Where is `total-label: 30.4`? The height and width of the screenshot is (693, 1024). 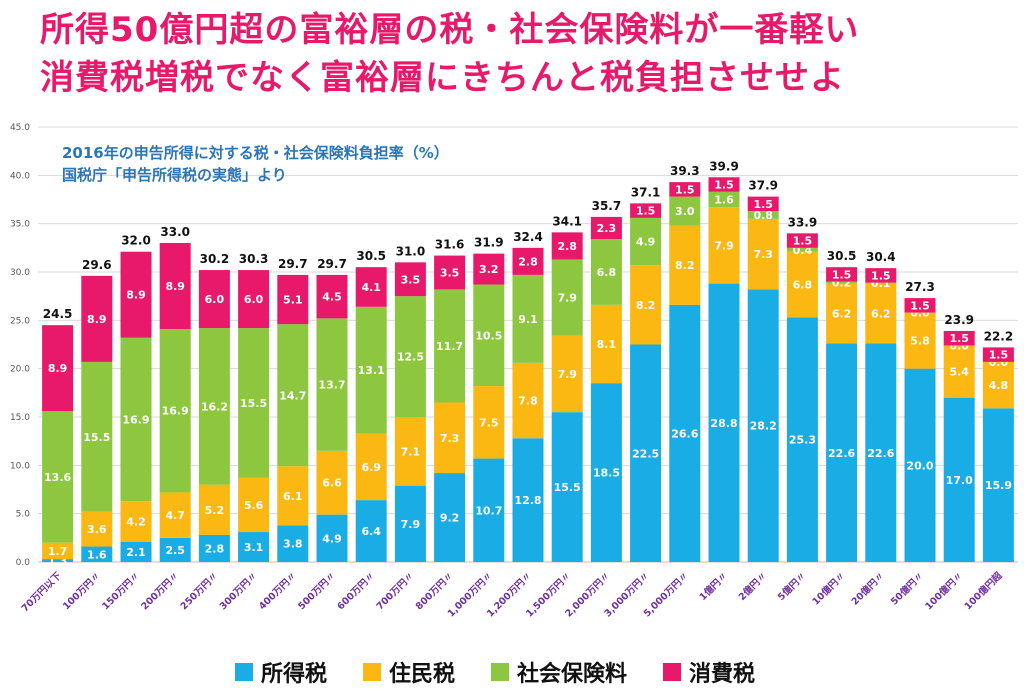
total-label: 30.4 is located at coordinates (881, 257).